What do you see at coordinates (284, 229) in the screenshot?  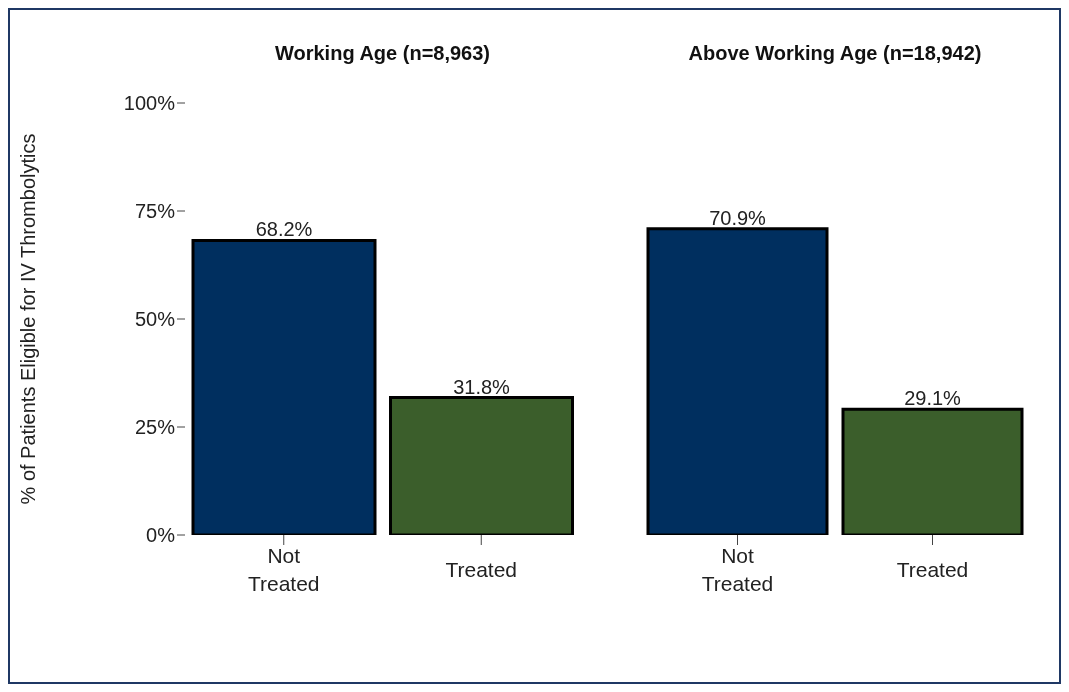 I see `data-label: 68.2%` at bounding box center [284, 229].